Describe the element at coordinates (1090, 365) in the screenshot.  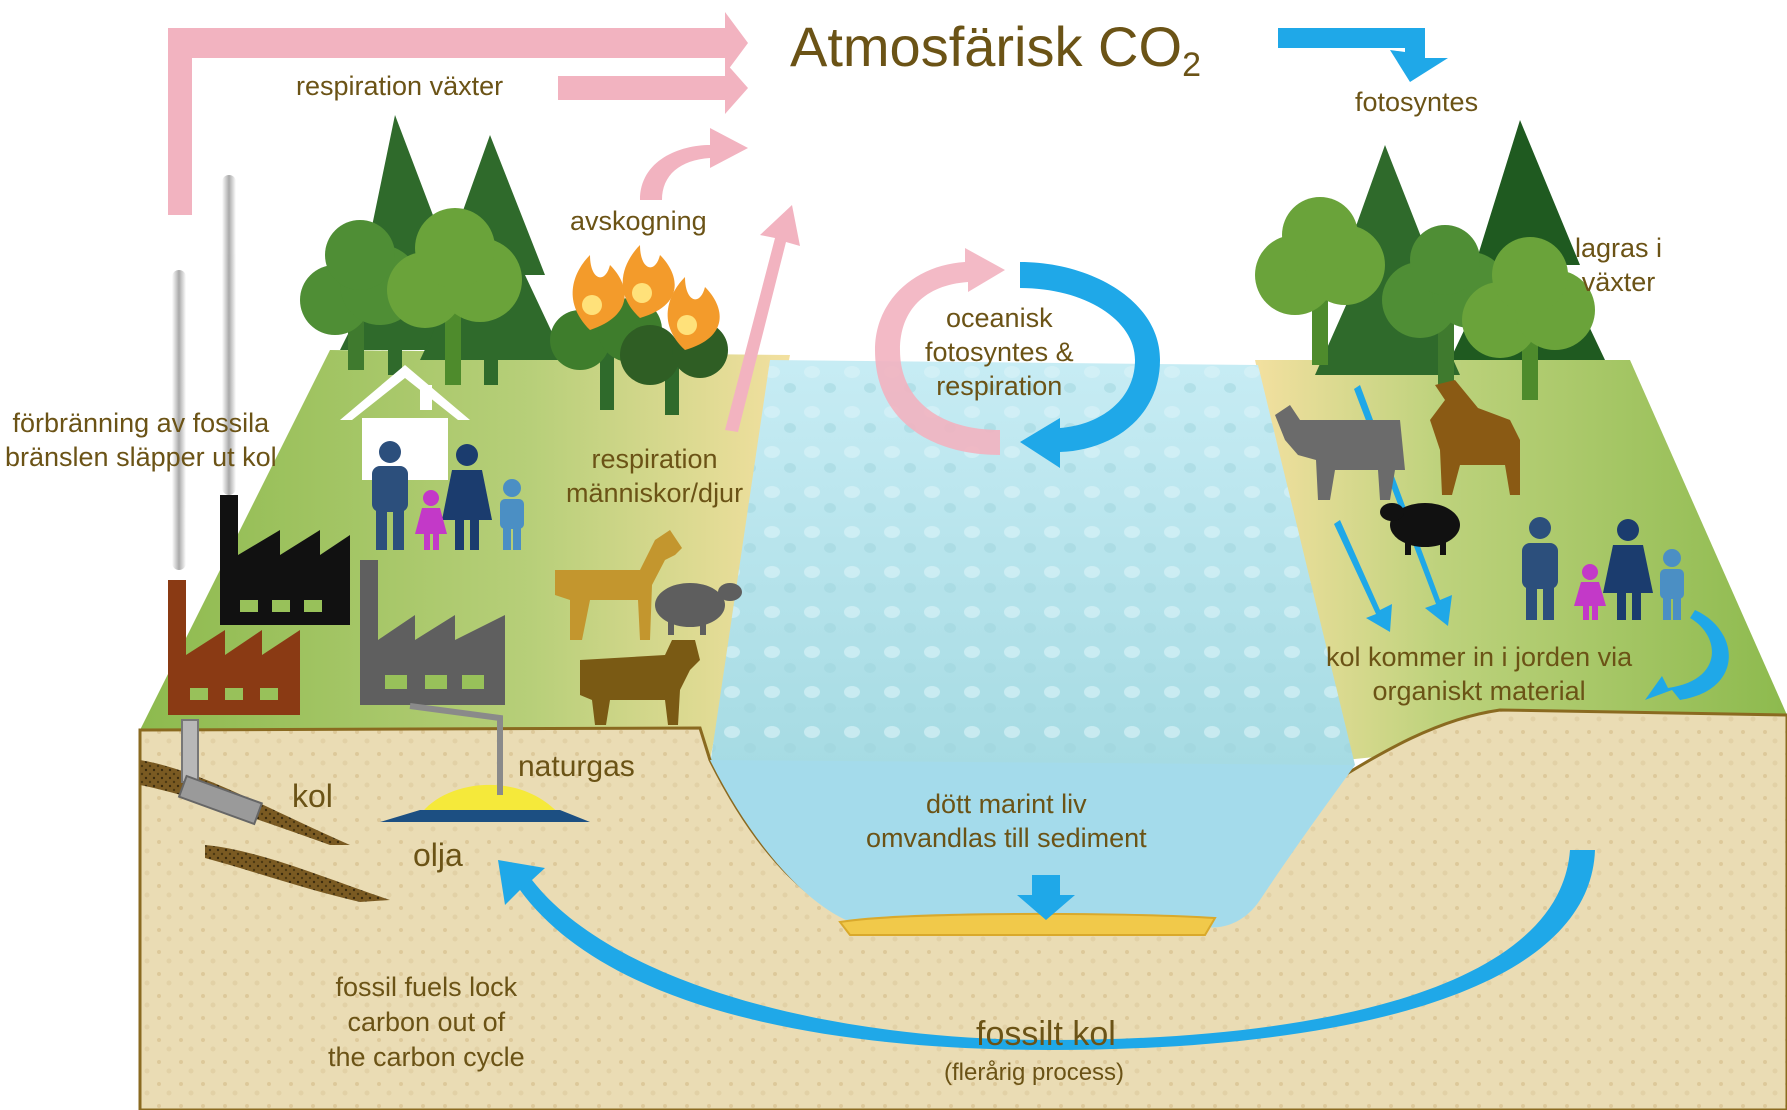
I see `ocean-arrow-blue` at that location.